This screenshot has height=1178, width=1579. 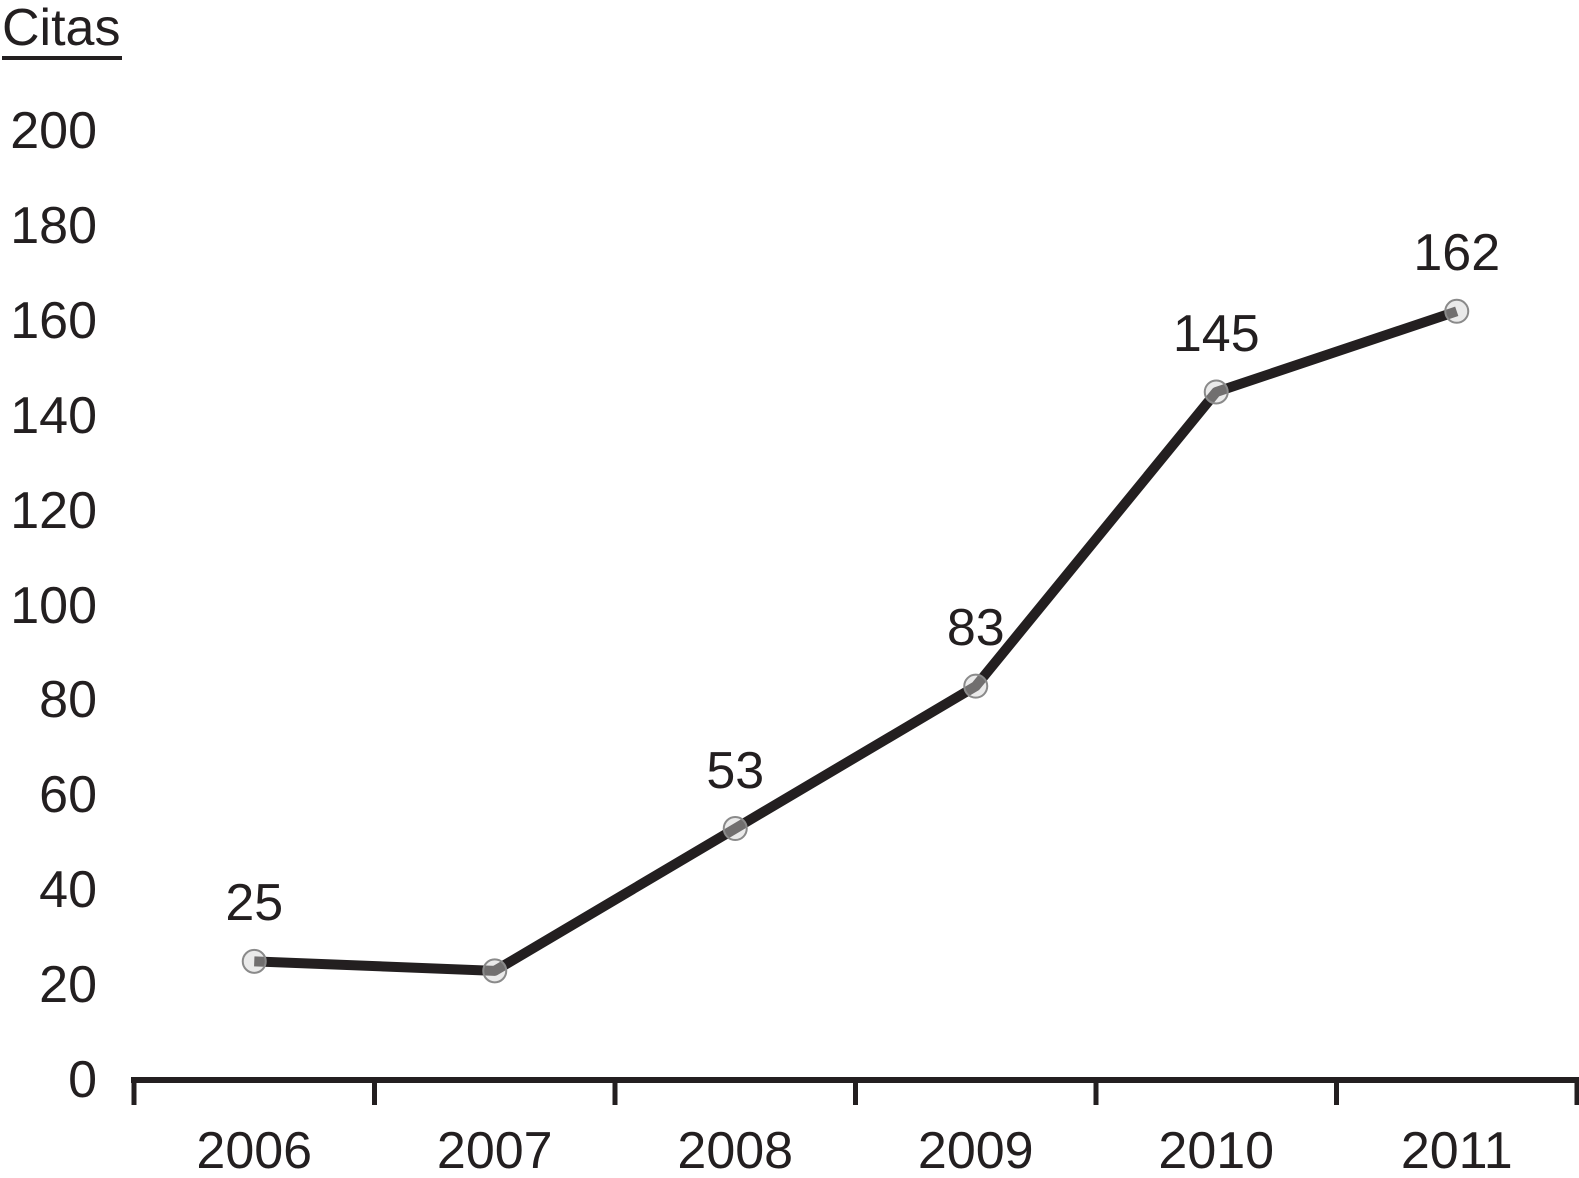 I want to click on y-axis-title: Citas, so click(x=62, y=30).